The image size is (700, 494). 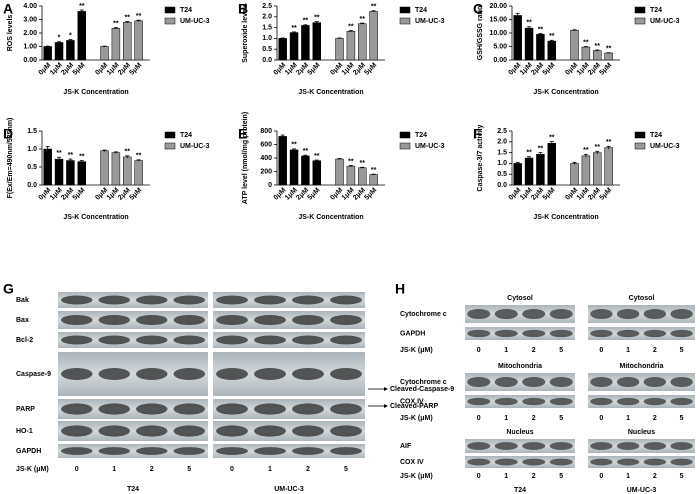 I want to click on panel-letter: F, so click(x=477, y=134).